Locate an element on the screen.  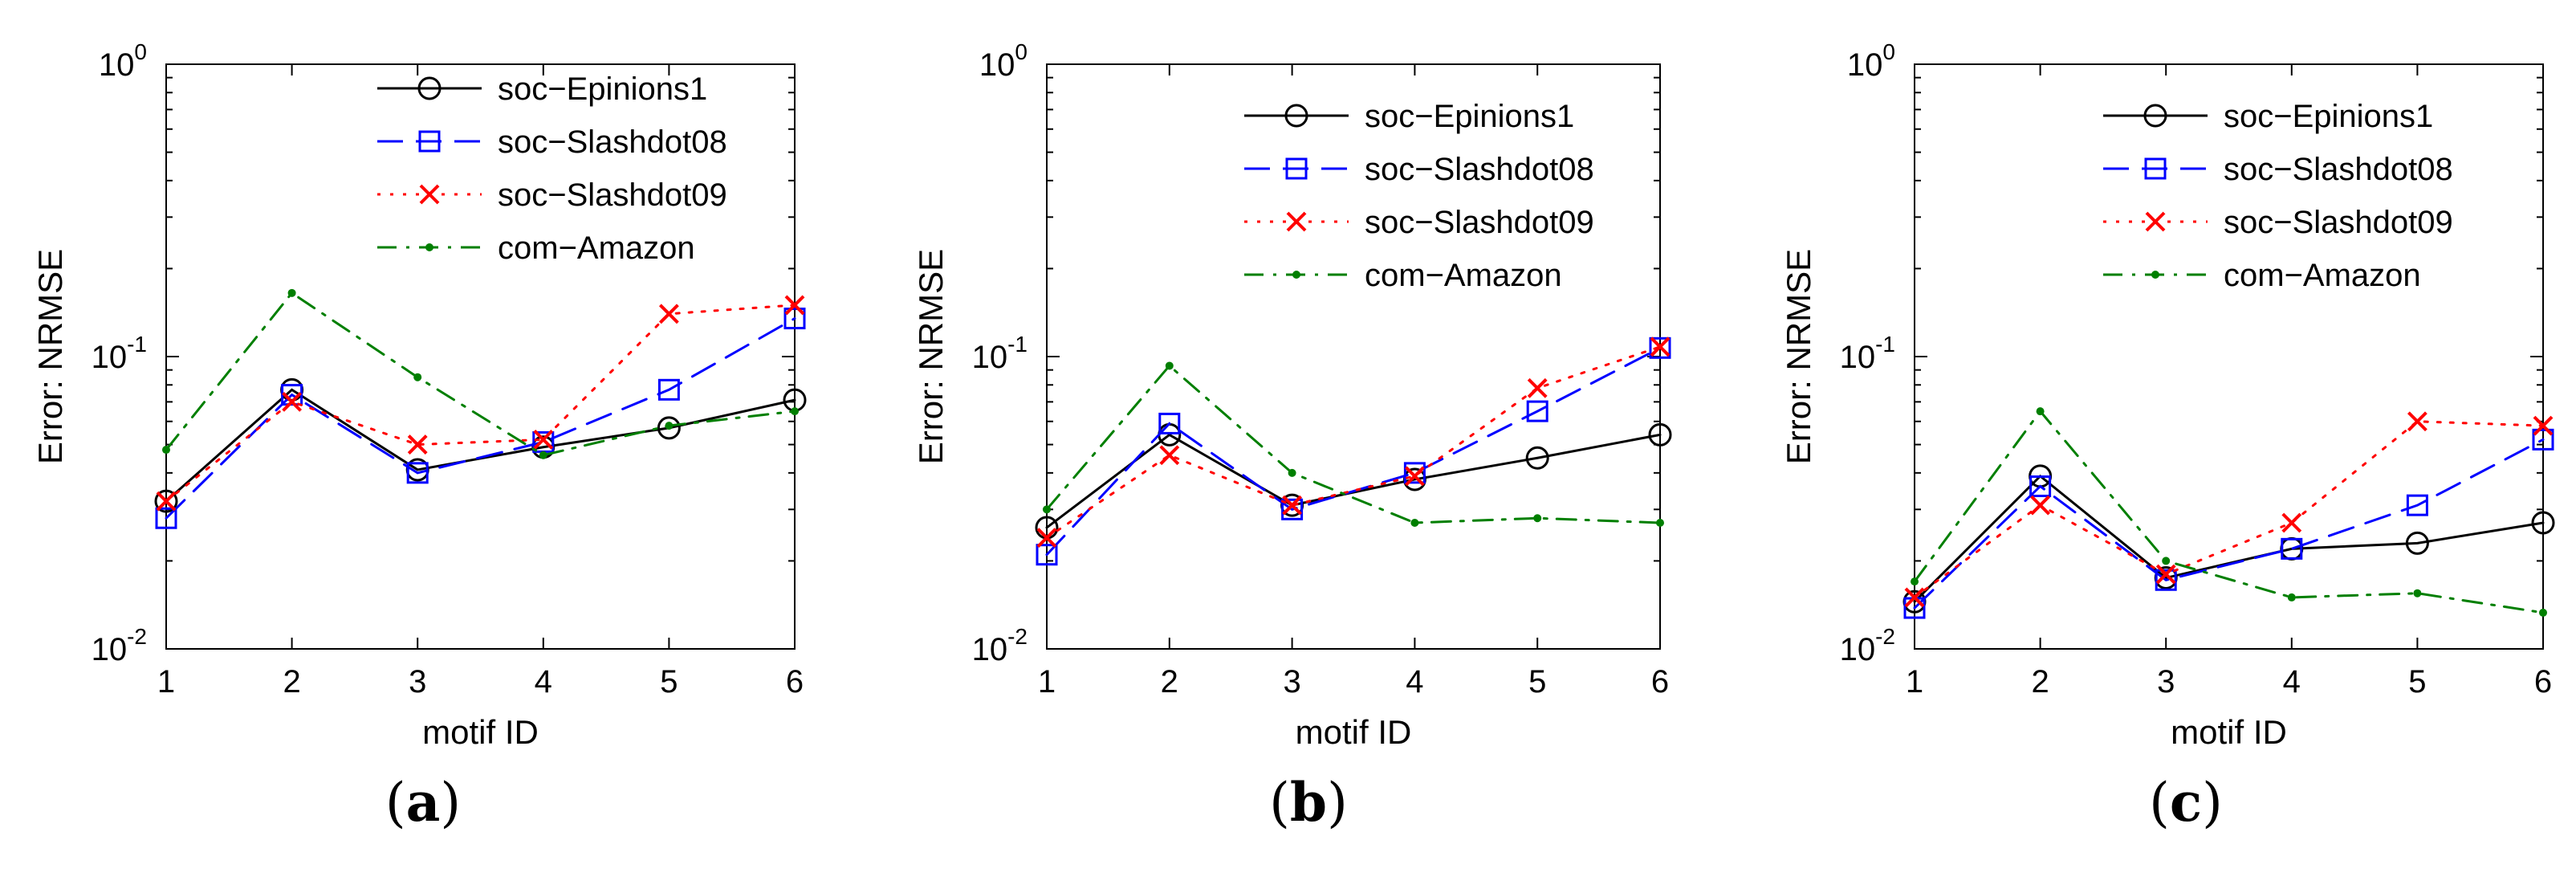
panel-label-a: (a) is located at coordinates (423, 802).